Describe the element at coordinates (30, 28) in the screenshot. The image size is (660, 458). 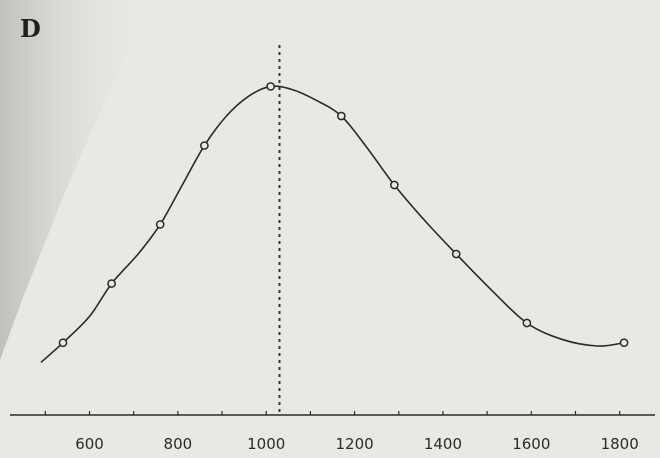
I see `panel-label: D` at that location.